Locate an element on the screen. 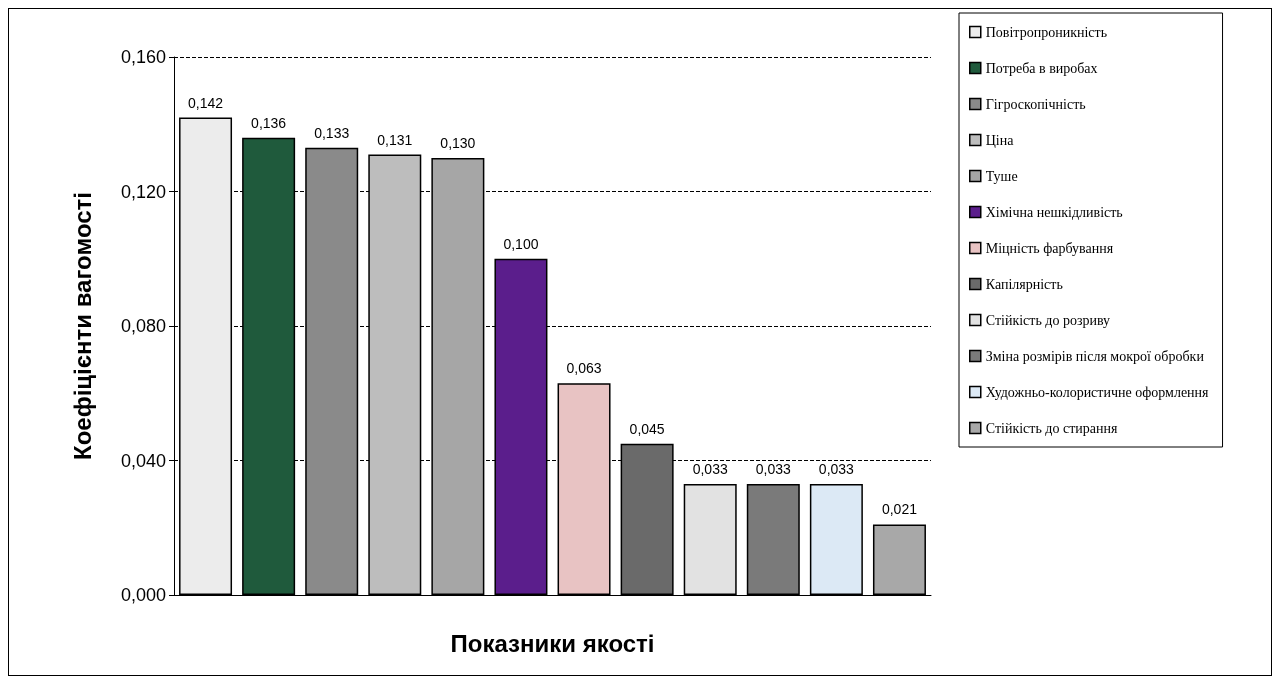  legend-label: Гігроскопічність is located at coordinates (1035, 104).